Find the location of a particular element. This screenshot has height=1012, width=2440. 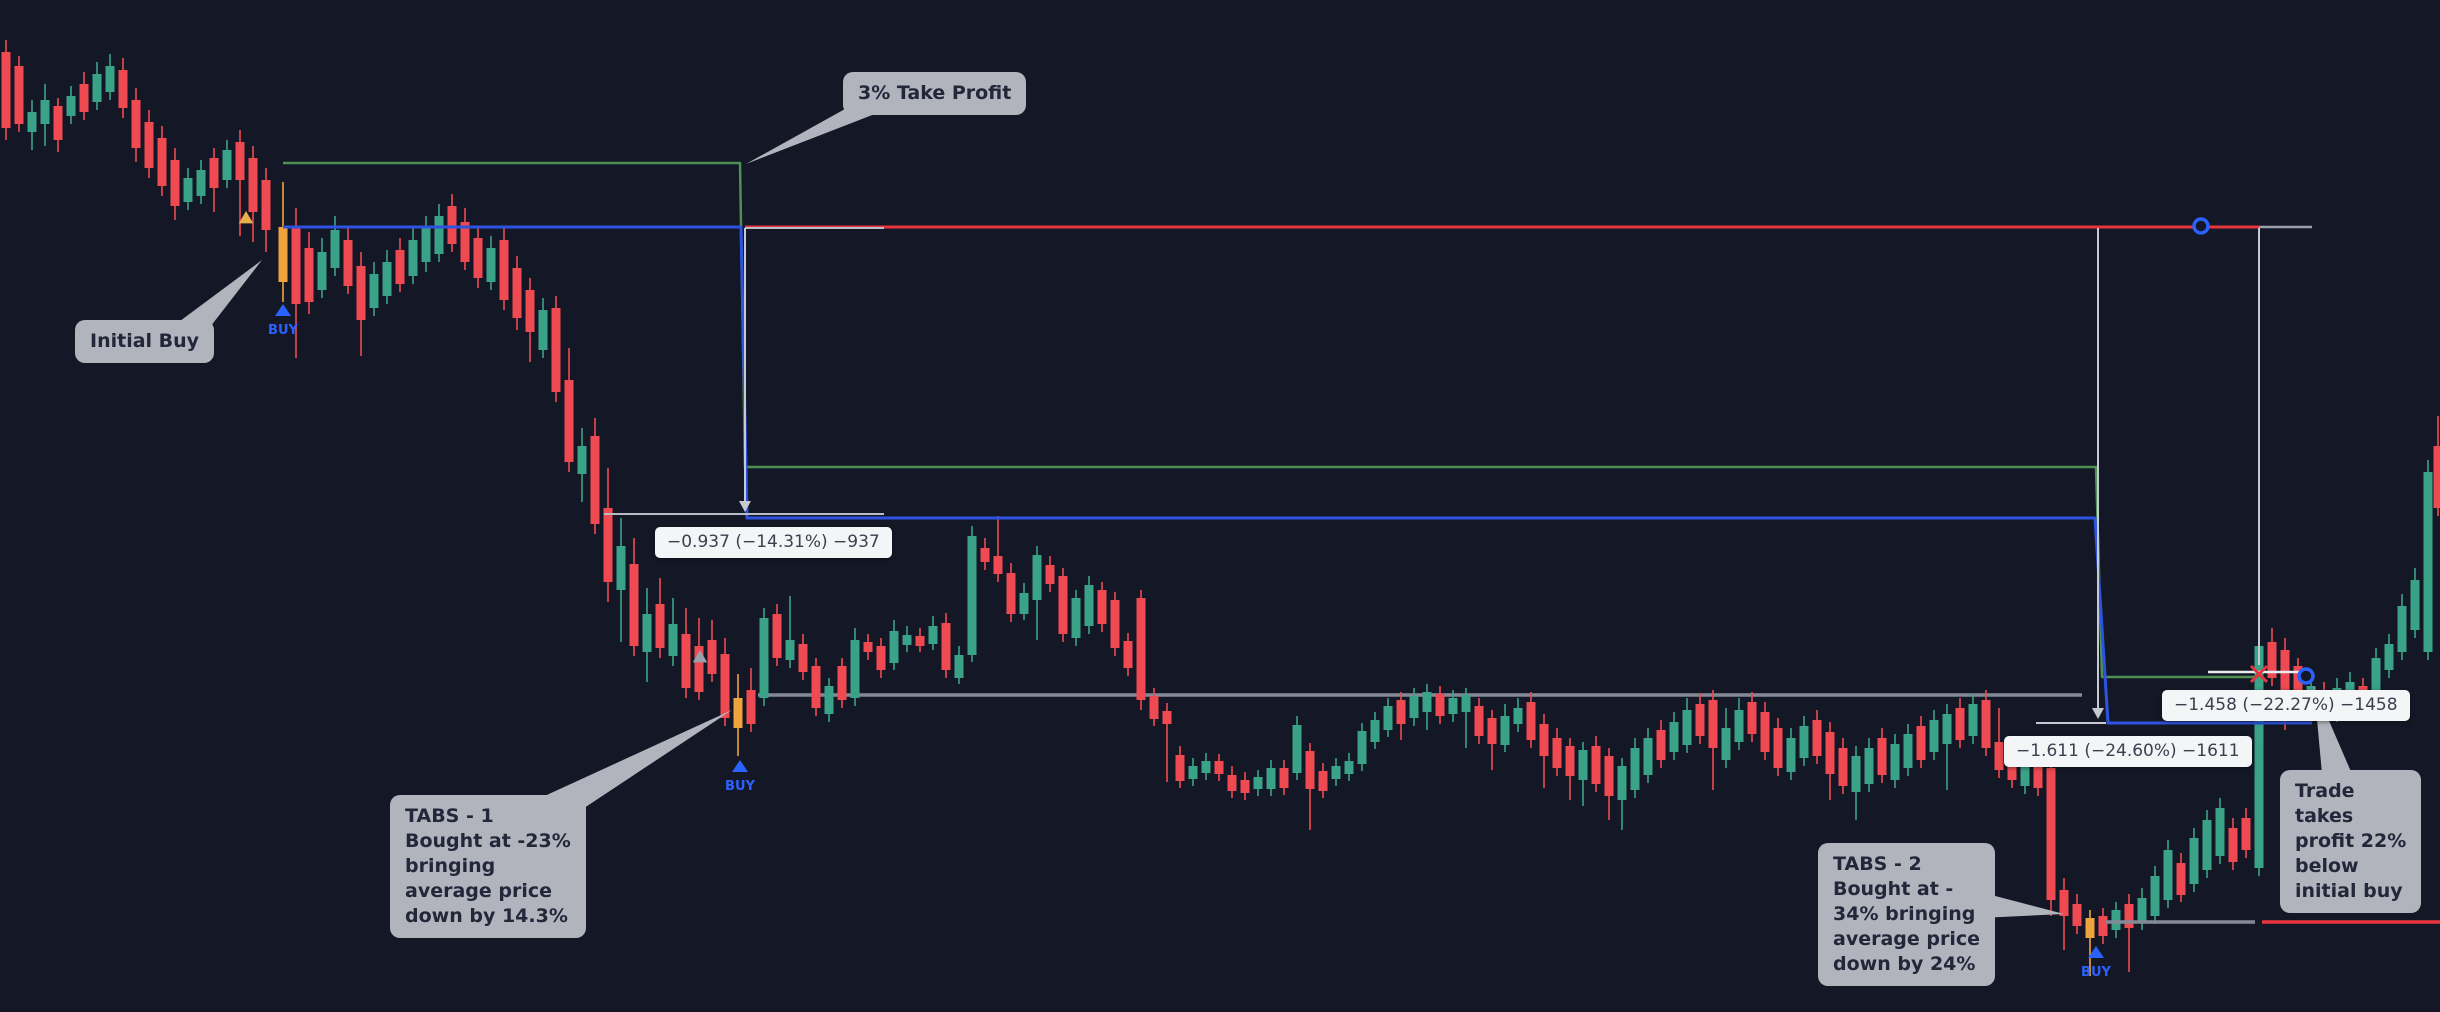

callout-trade-exit: Trade takes profit 22% below initial buy is located at coordinates (2351, 842).